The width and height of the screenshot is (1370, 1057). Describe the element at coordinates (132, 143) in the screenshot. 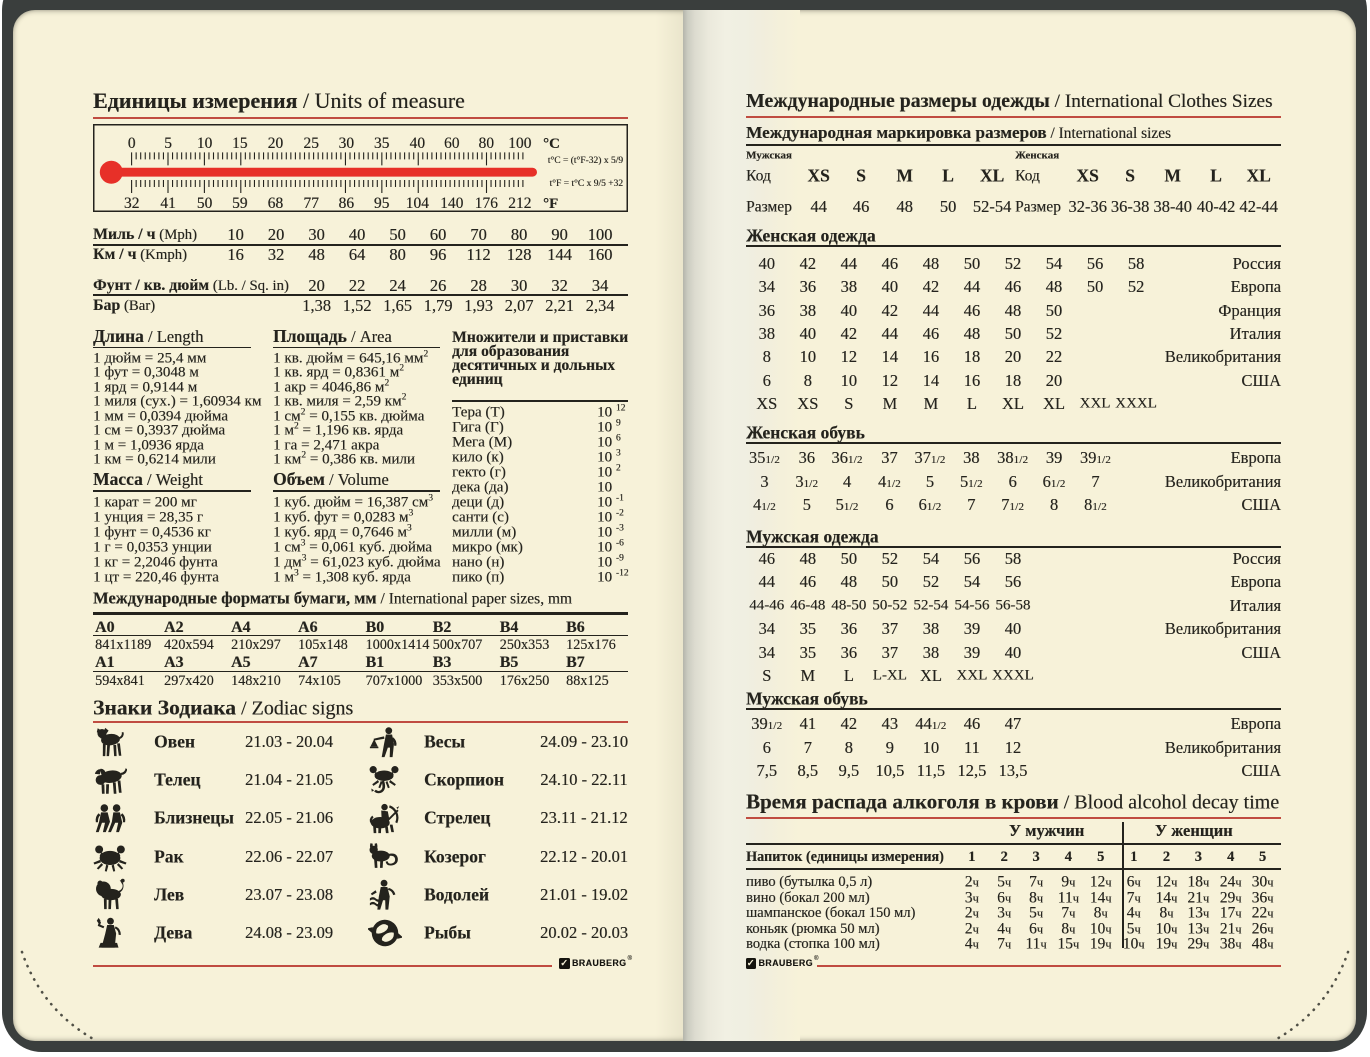

I see `svg-text: 0` at that location.